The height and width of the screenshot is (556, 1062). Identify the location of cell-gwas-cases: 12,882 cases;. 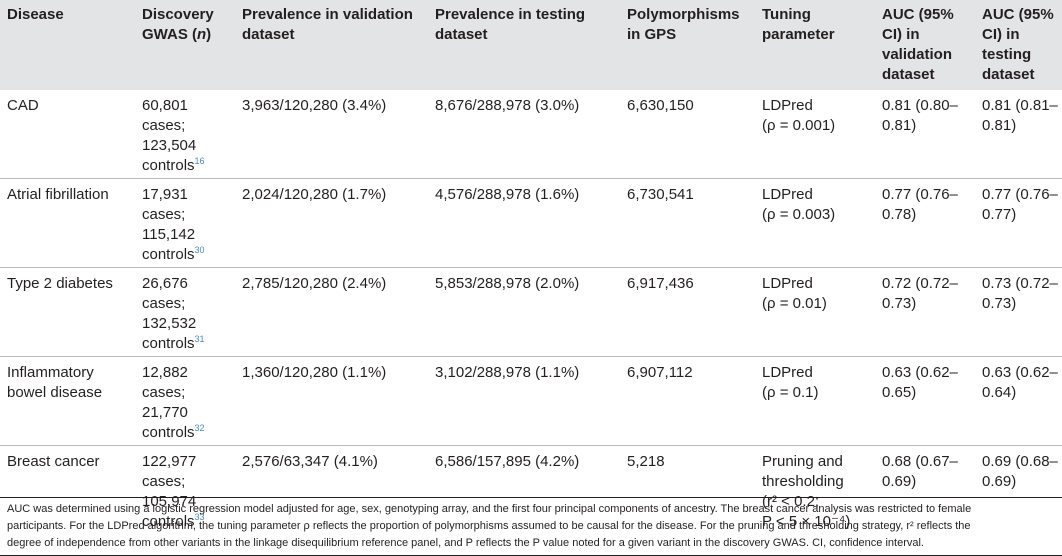
(165, 382).